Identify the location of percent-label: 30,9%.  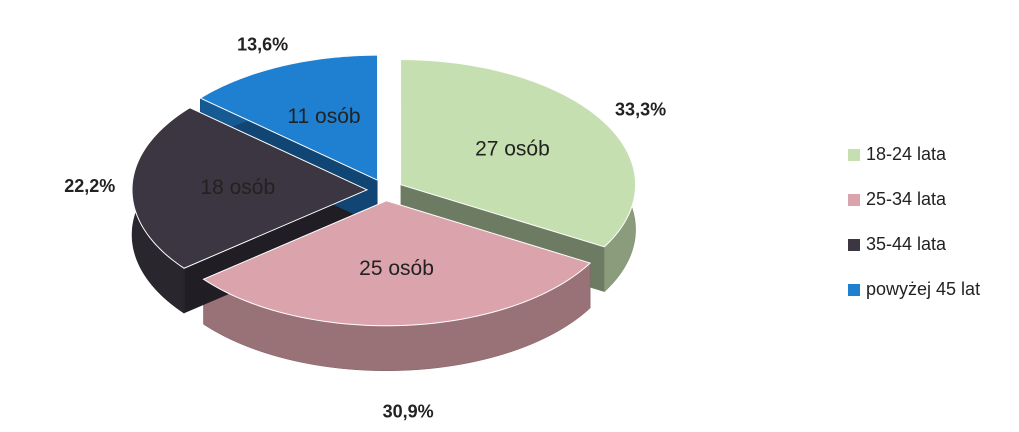
(408, 412).